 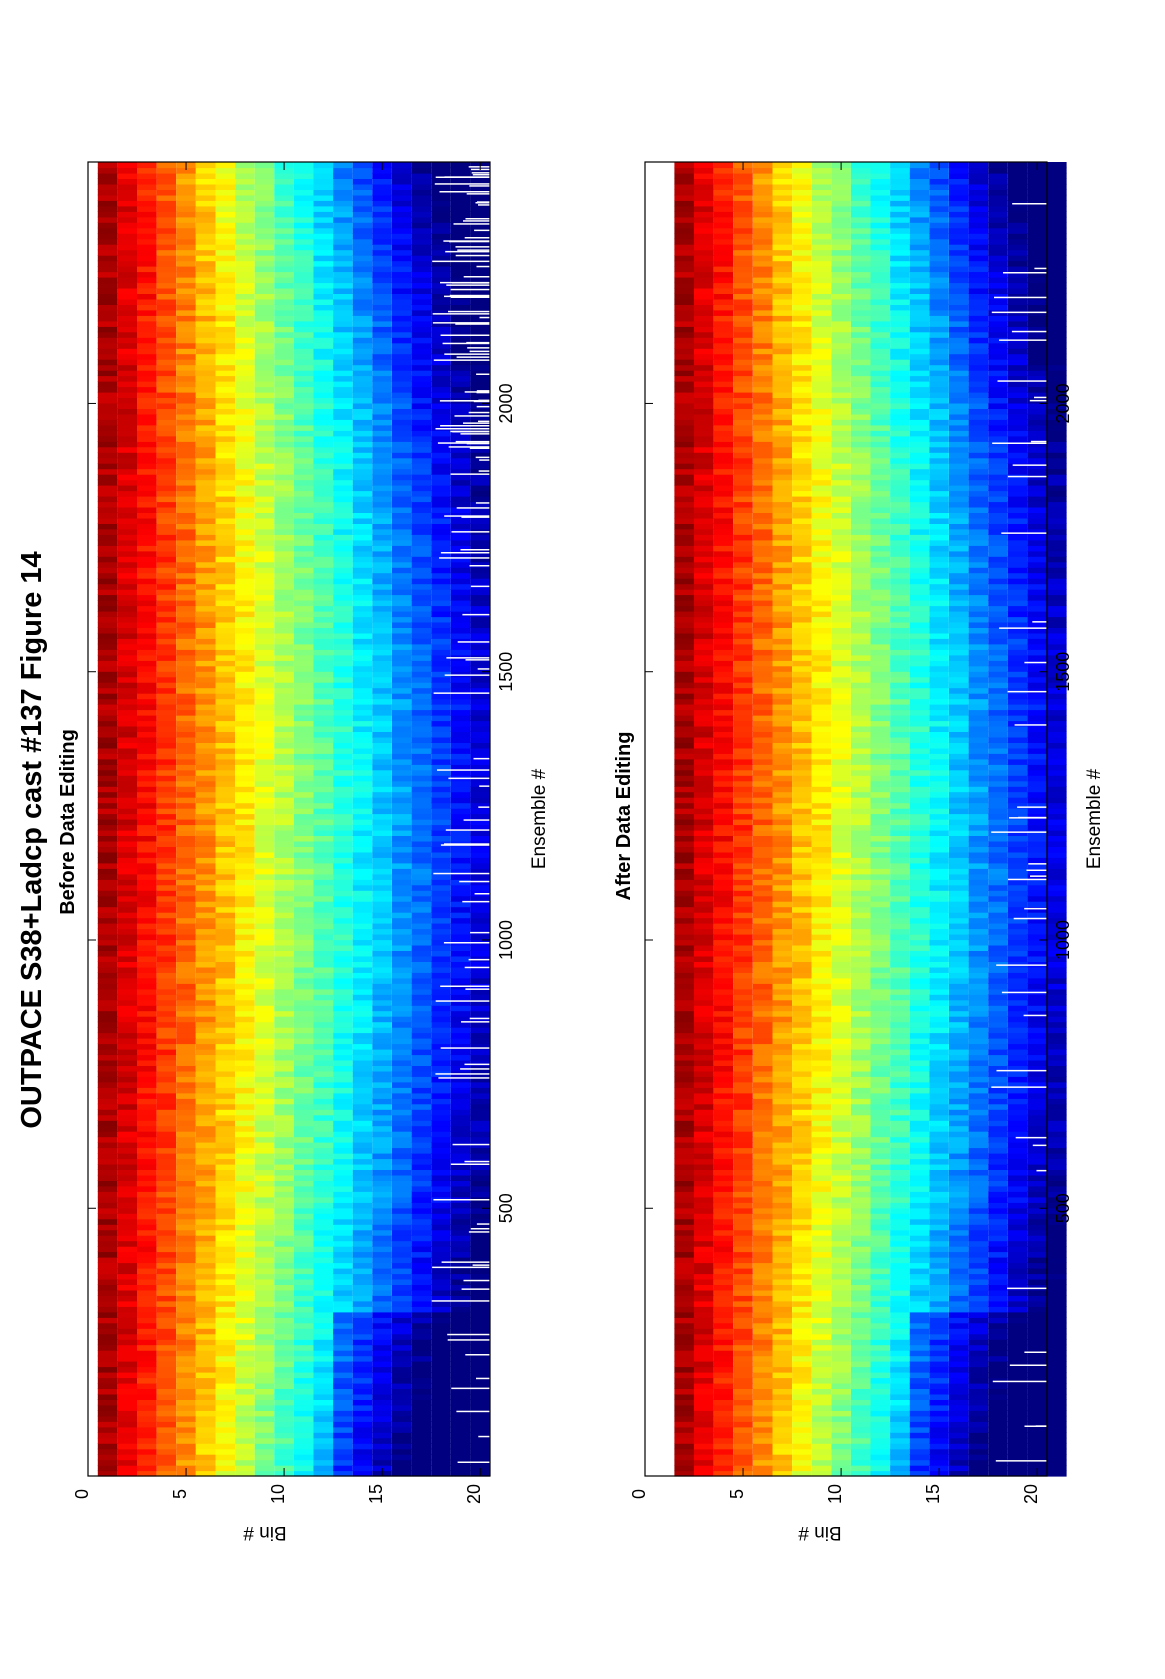 What do you see at coordinates (278, 1494) in the screenshot?
I see `y-tick-label: 10` at bounding box center [278, 1494].